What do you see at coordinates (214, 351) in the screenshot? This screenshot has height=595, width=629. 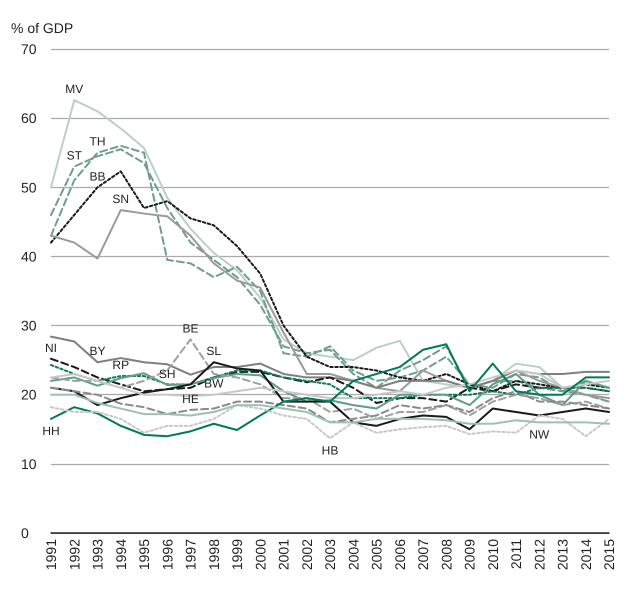 I see `annotation: SL` at bounding box center [214, 351].